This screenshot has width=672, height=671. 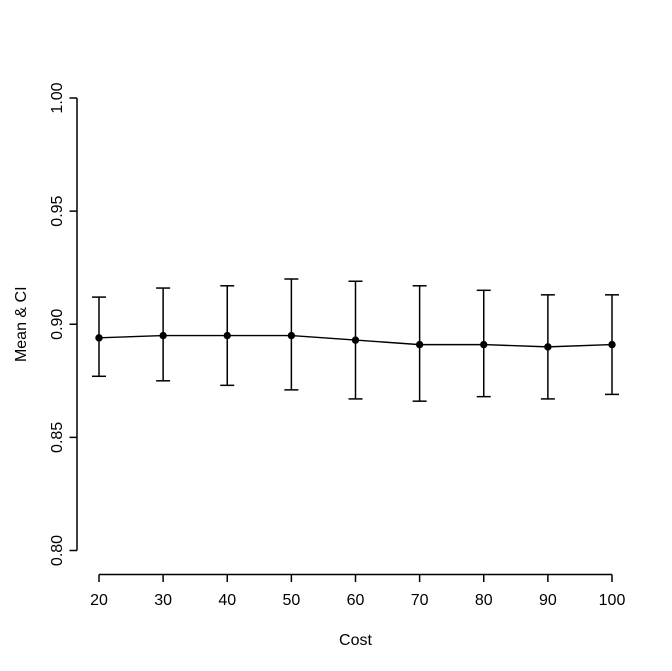 I want to click on y-tick-label: 0.95, so click(x=57, y=210).